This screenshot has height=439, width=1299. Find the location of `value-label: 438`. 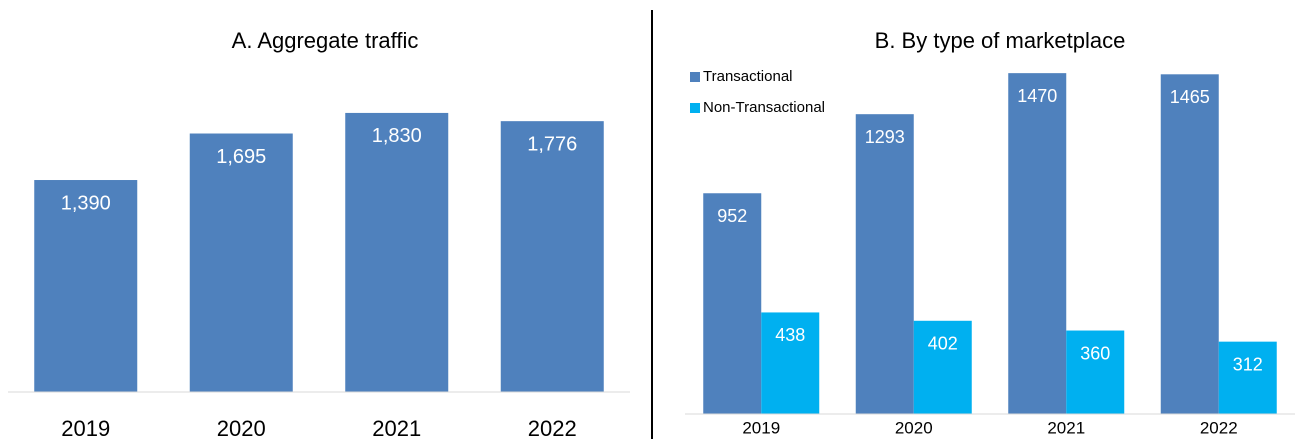

value-label: 438 is located at coordinates (790, 335).